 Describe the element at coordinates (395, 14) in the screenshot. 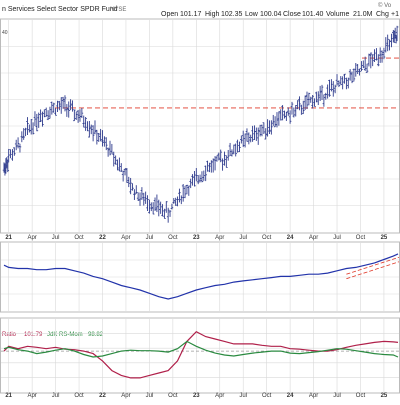

I see `chg-value: +1` at that location.